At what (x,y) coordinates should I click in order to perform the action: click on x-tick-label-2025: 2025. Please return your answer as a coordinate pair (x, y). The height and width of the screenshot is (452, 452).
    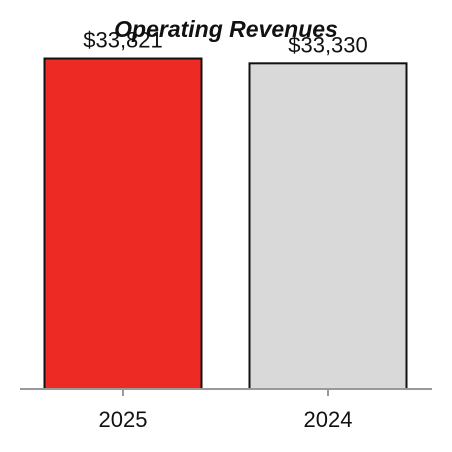
    Looking at the image, I should click on (123, 419).